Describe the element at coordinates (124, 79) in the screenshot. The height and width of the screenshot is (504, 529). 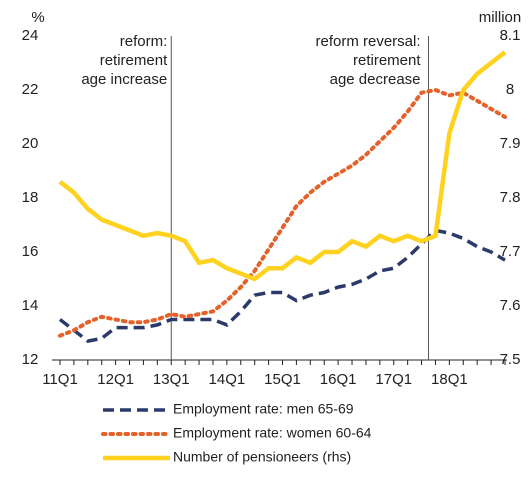
I see `annotation: age increase` at that location.